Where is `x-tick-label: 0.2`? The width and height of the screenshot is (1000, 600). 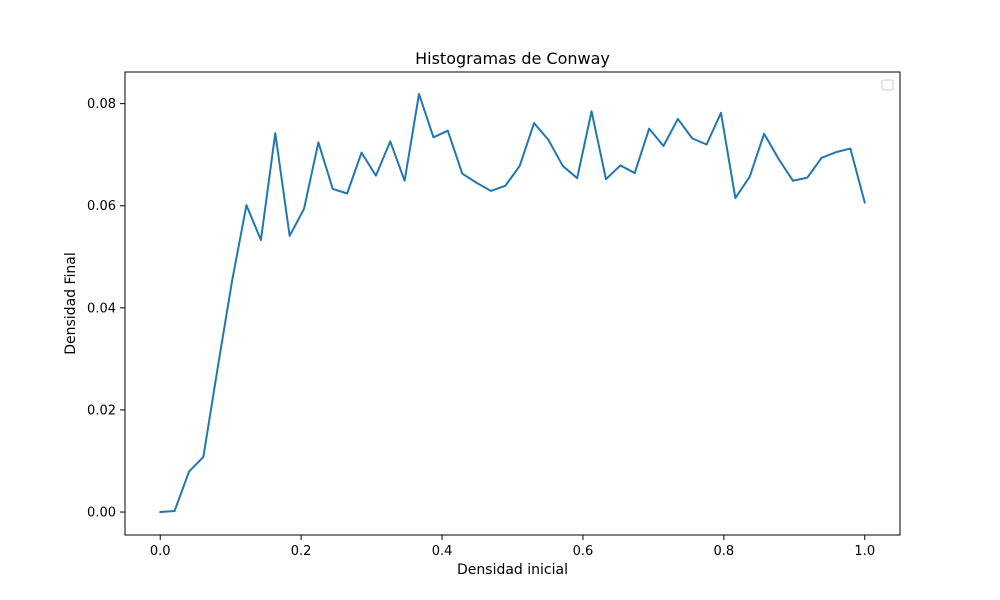 x-tick-label: 0.2 is located at coordinates (301, 551).